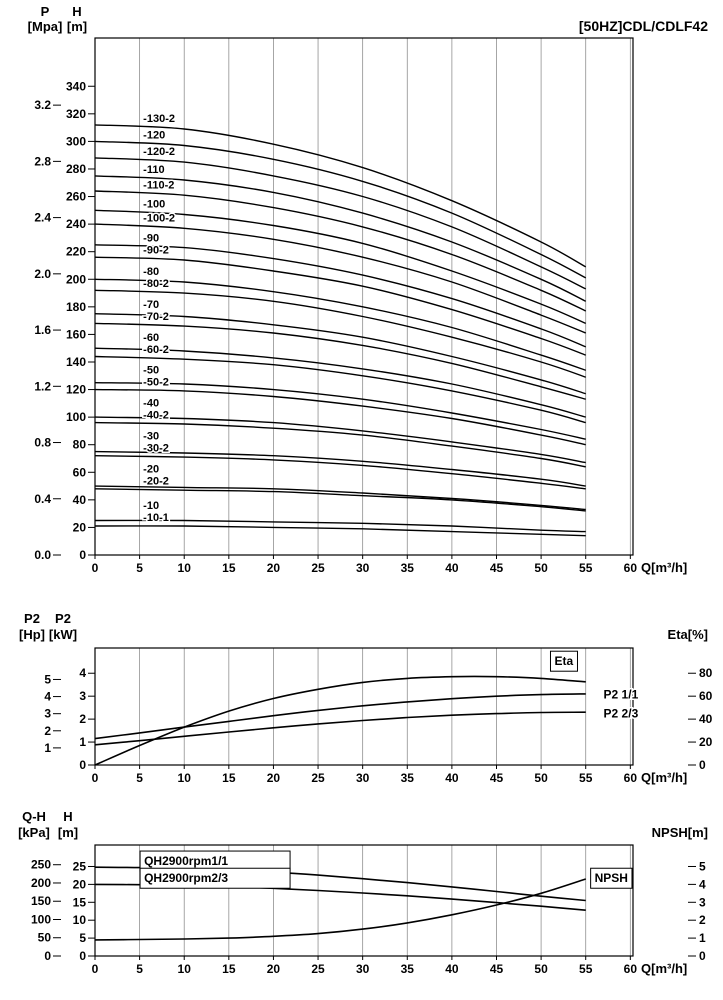 This screenshot has height=1000, width=723. I want to click on curve--130-2, so click(340, 196).